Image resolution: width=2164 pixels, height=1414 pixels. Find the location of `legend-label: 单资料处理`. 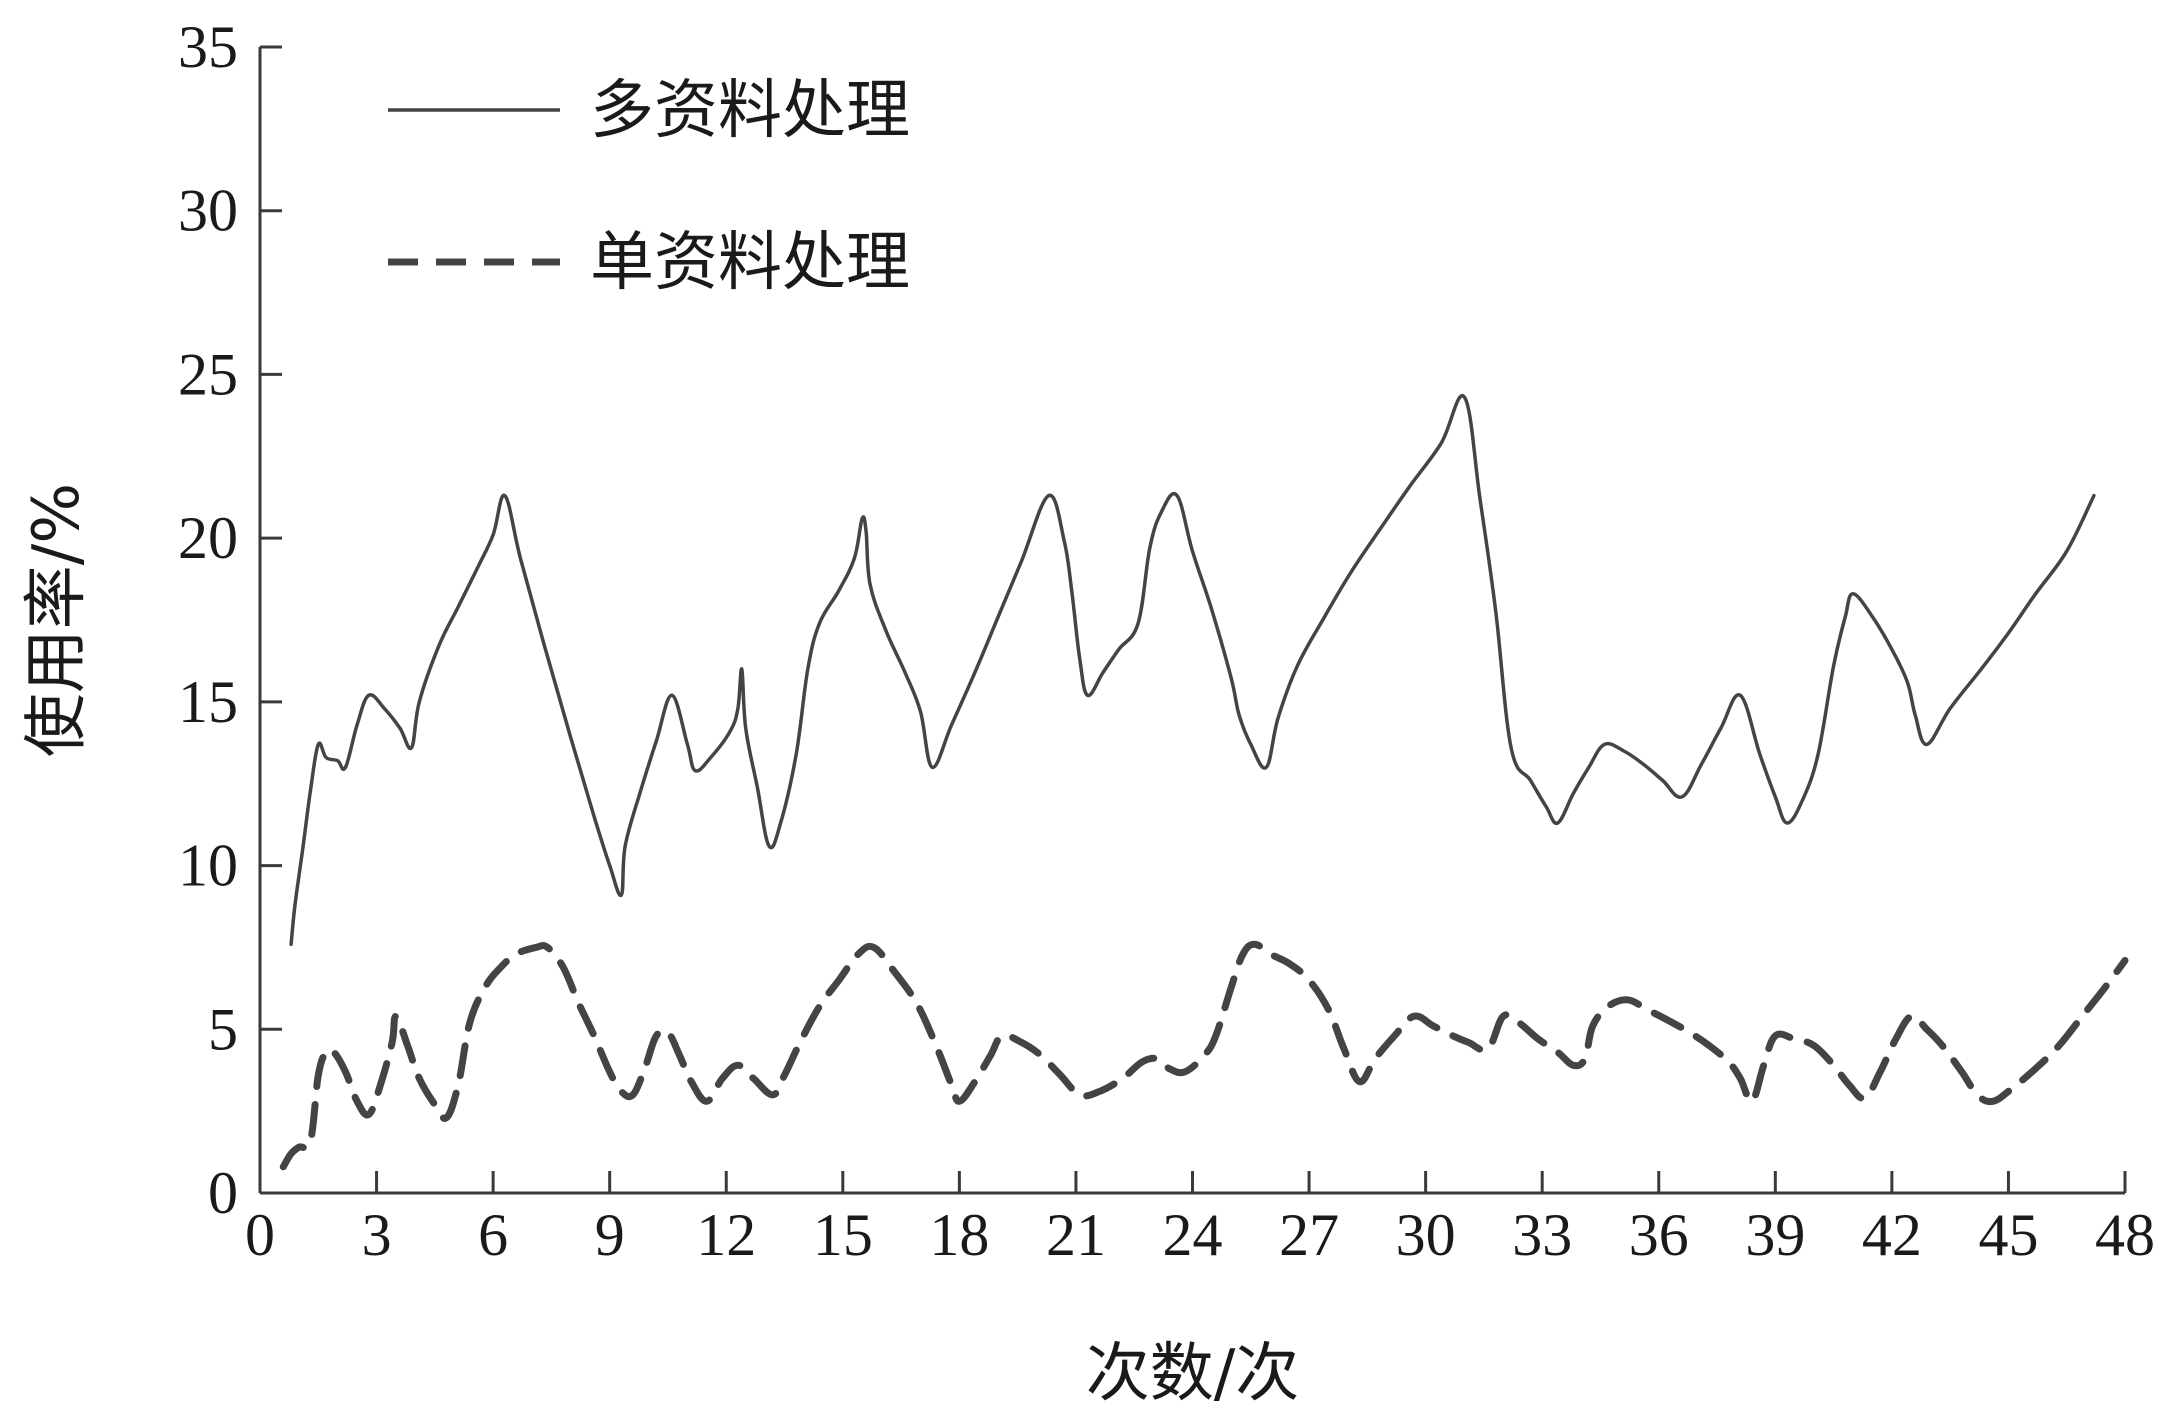

legend-label: 单资料处理 is located at coordinates (750, 263).